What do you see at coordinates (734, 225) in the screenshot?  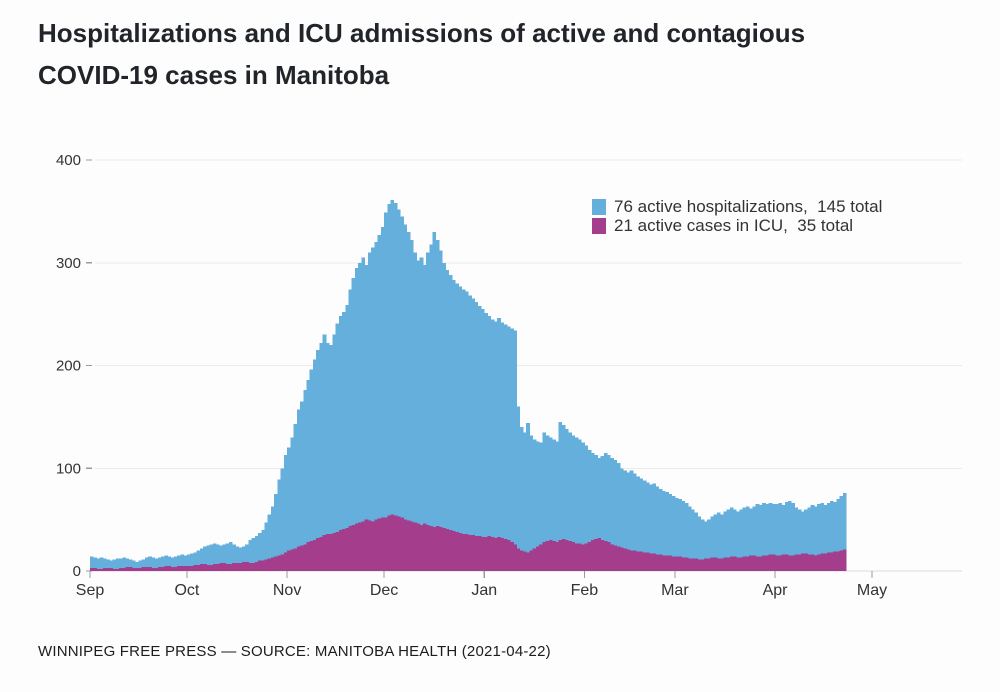 I see `legend-label-icu: 21 active cases in ICU, 35 total` at bounding box center [734, 225].